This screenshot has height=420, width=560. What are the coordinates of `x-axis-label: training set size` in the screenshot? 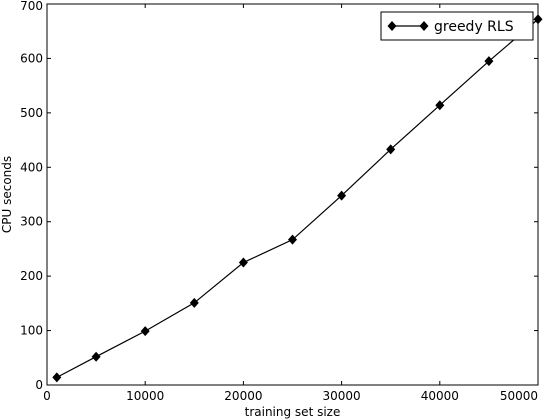 It's located at (293, 412).